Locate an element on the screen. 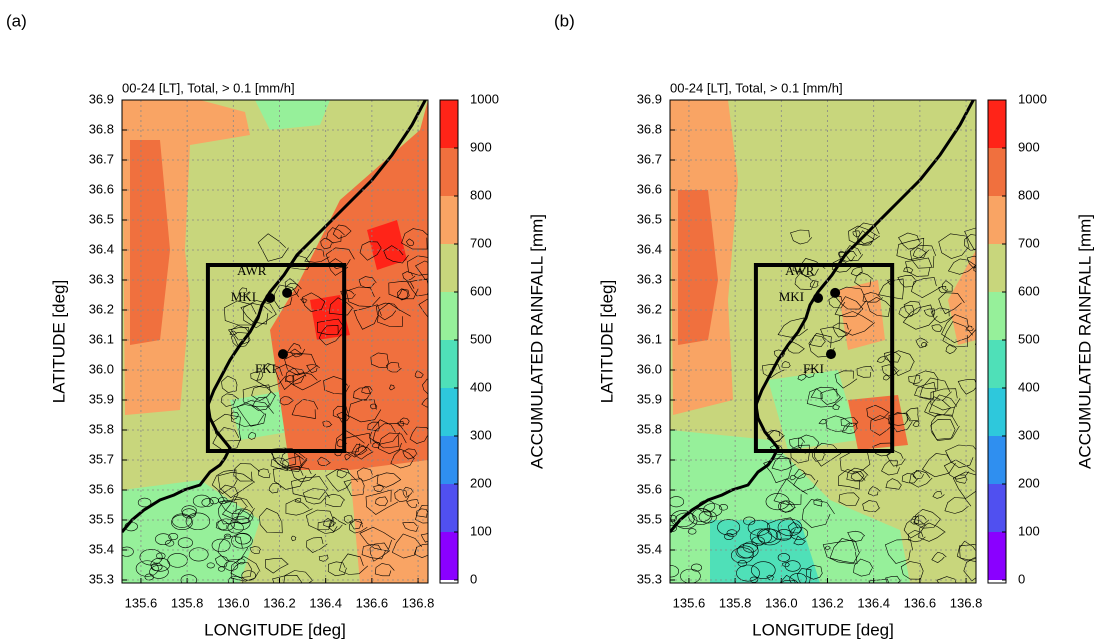  y-tick-label: 36.5 is located at coordinates (649, 218).